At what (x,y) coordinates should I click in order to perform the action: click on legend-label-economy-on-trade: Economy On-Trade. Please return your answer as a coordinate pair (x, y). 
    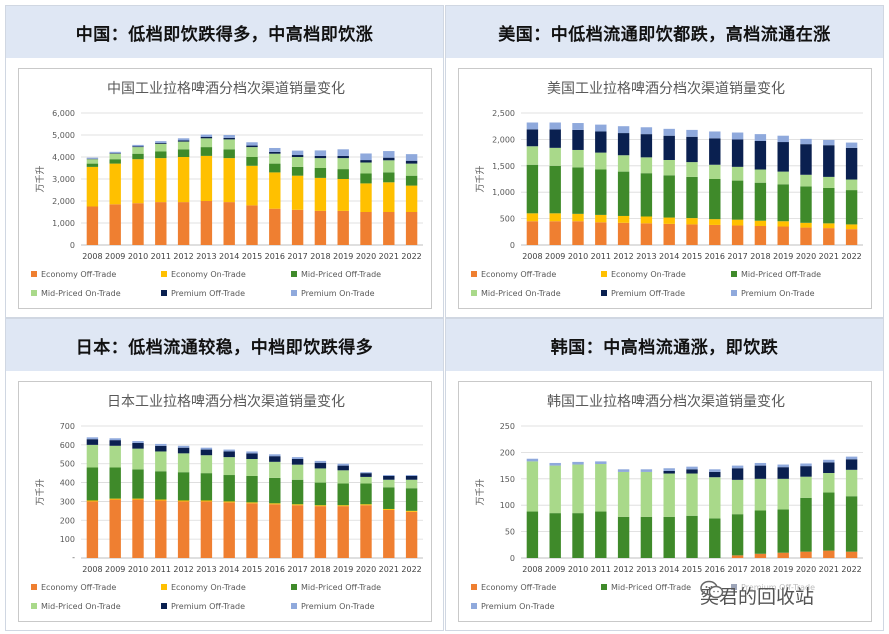
    Looking at the image, I should click on (208, 587).